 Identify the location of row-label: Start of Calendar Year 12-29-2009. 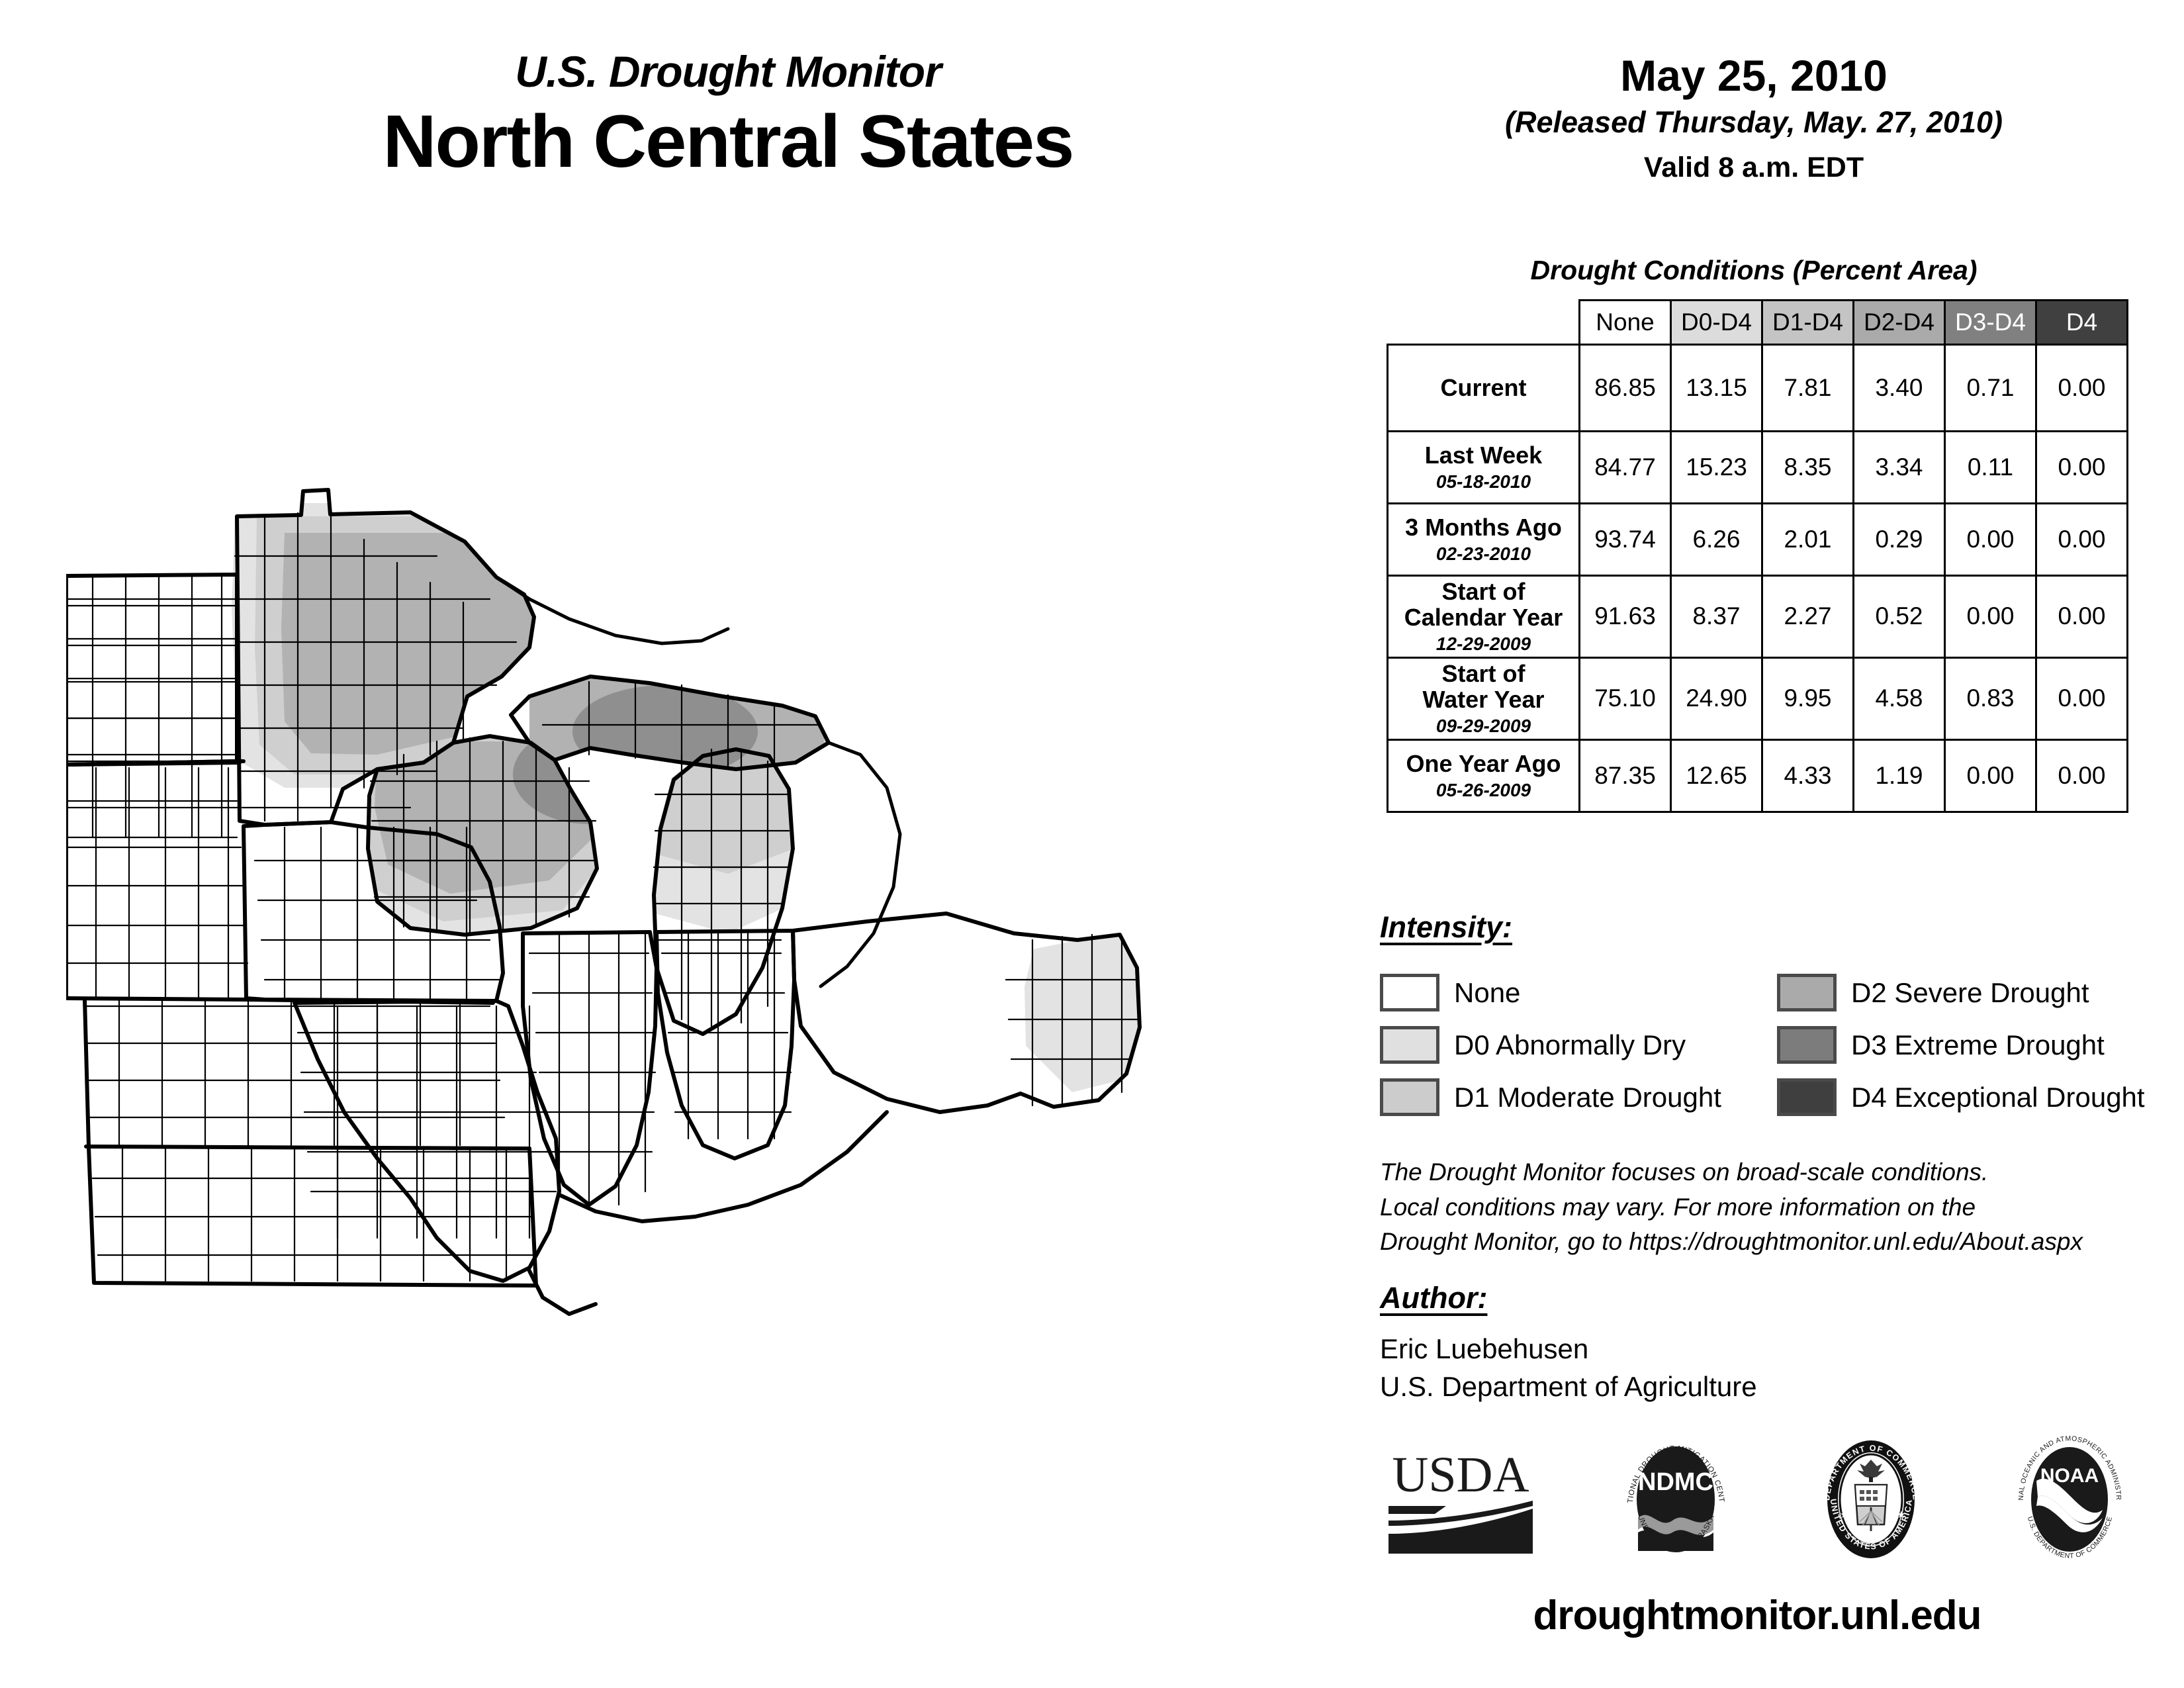
(1484, 617).